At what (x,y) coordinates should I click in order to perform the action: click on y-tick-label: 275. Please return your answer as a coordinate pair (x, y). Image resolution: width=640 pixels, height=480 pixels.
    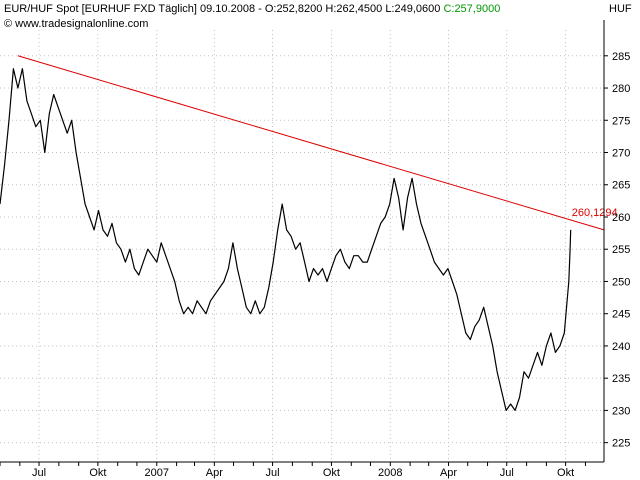
    Looking at the image, I should click on (621, 121).